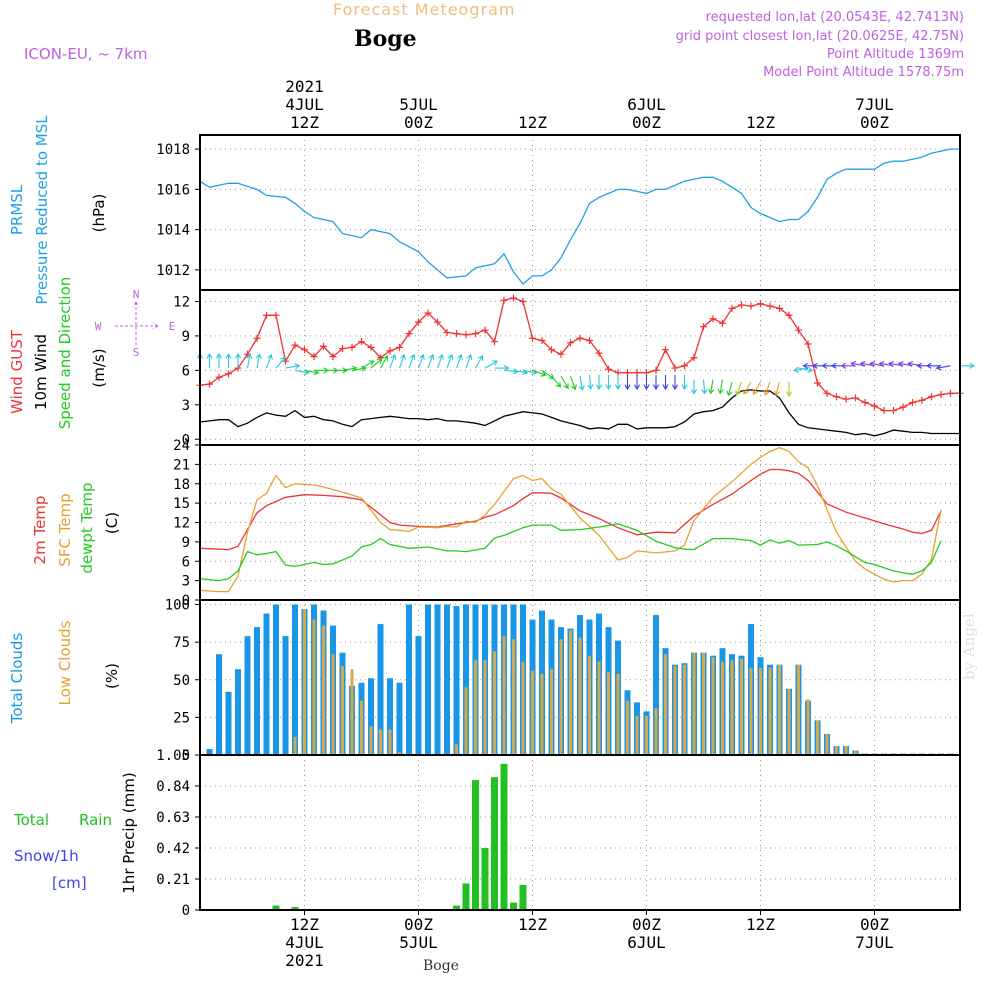 The image size is (1000, 1000). I want to click on temp-2m-label: 2m Temp, so click(40, 530).